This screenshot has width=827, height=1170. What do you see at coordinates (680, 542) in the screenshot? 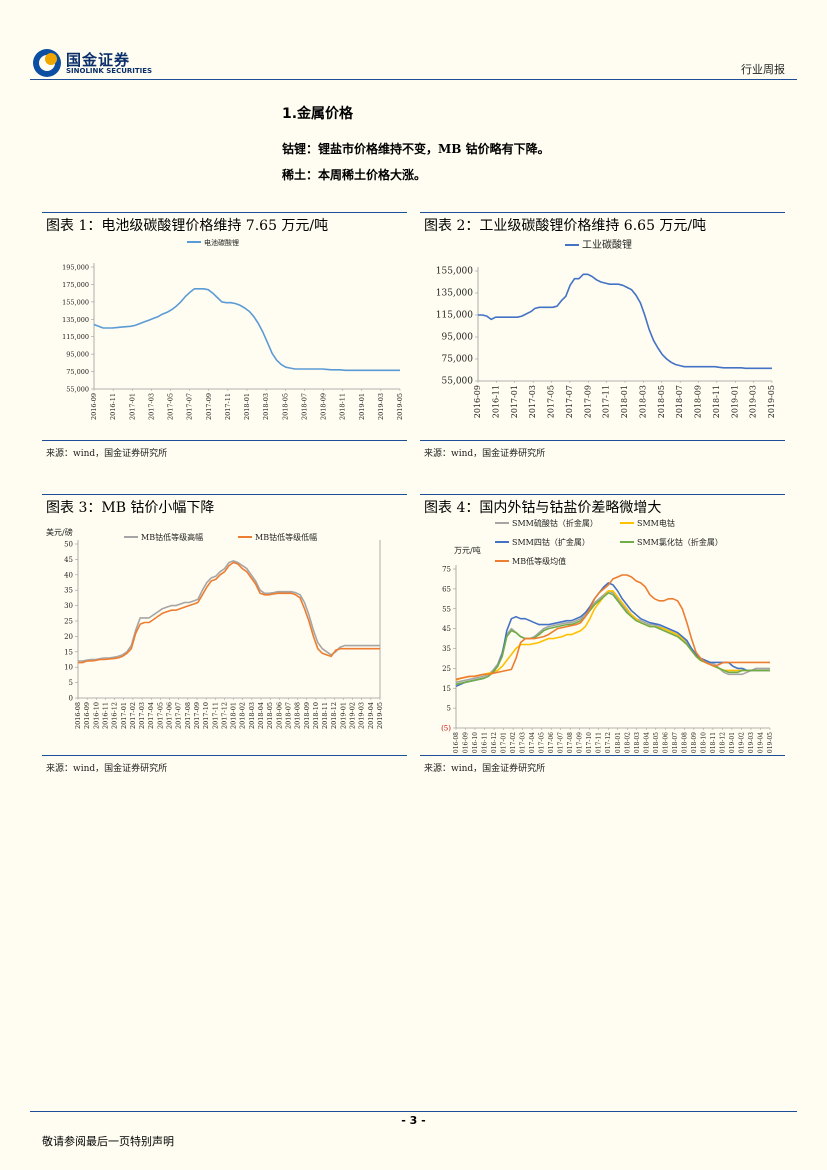
I see `legend-label: SMM氯化钴（折金属）` at bounding box center [680, 542].